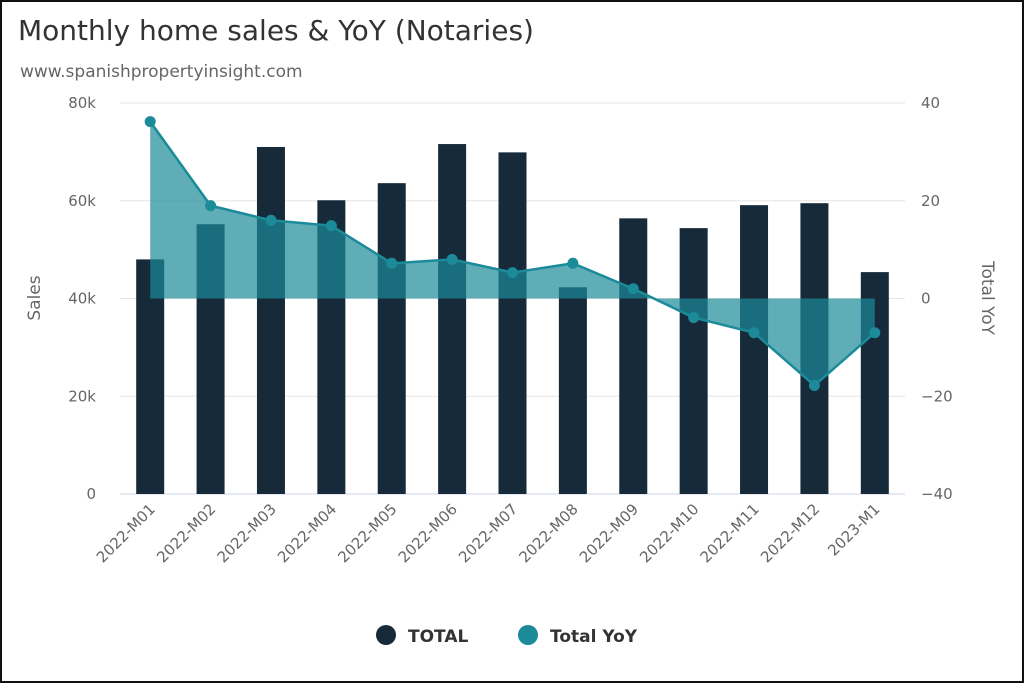  Describe the element at coordinates (161, 72) in the screenshot. I see `chart-subtitle: www.spanishpropertyinsight.com` at that location.